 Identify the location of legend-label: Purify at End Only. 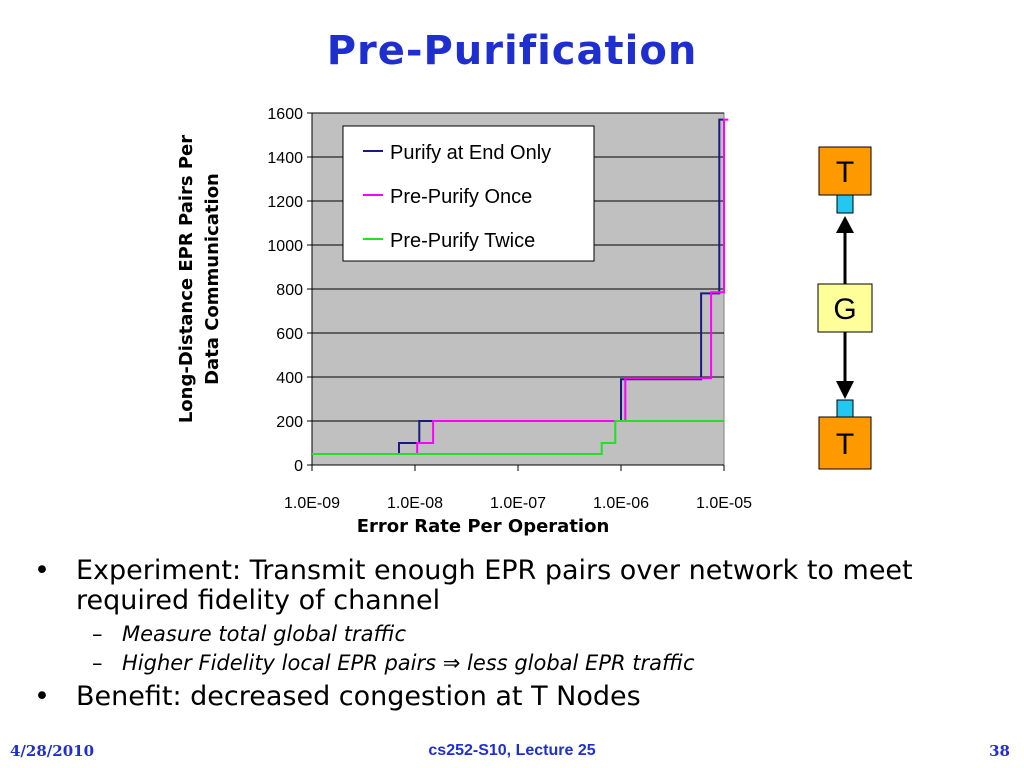
(470, 153).